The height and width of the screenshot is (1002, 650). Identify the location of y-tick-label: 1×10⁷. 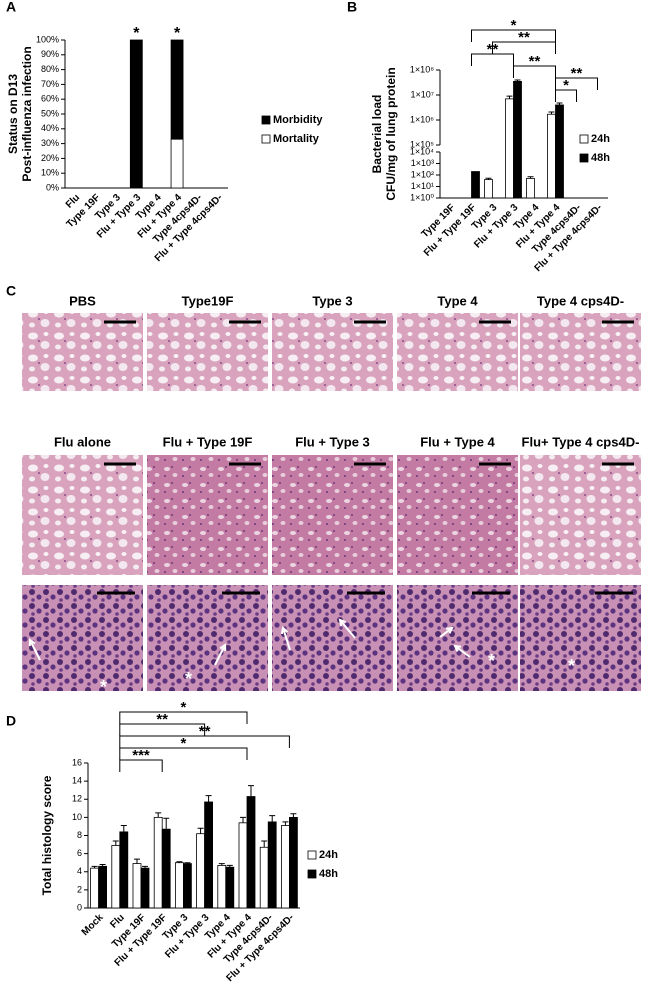
(422, 94).